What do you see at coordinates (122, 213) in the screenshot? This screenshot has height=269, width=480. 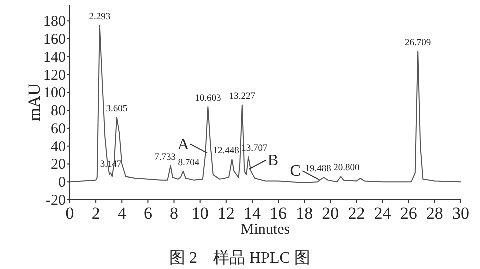 I see `x-tick-label: 4` at bounding box center [122, 213].